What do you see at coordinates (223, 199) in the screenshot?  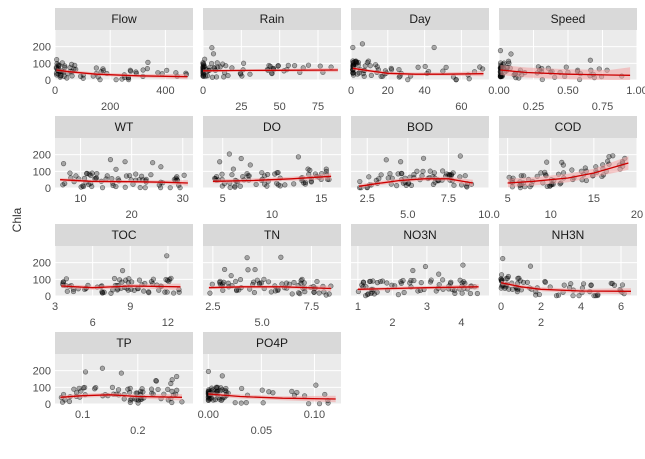 I see `x-tick-label-do-u0: 5` at bounding box center [223, 199].